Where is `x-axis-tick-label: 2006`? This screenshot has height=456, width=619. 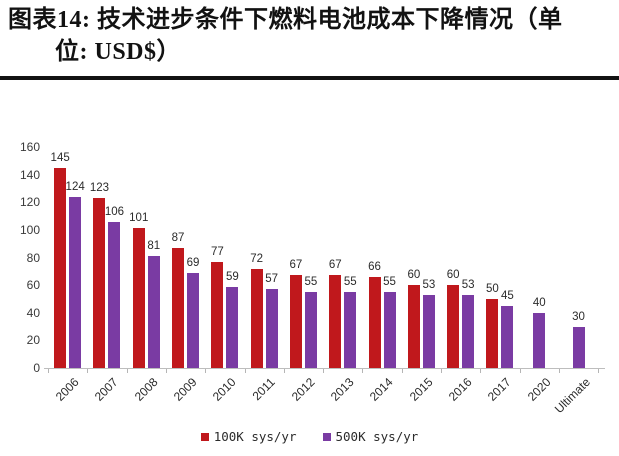 x-axis-tick-label: 2006 is located at coordinates (67, 389).